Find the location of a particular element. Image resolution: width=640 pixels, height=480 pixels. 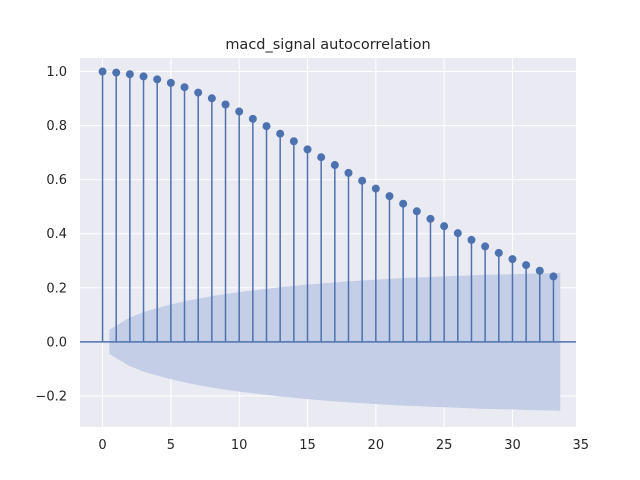

x-tick-label: 0 is located at coordinates (102, 445).